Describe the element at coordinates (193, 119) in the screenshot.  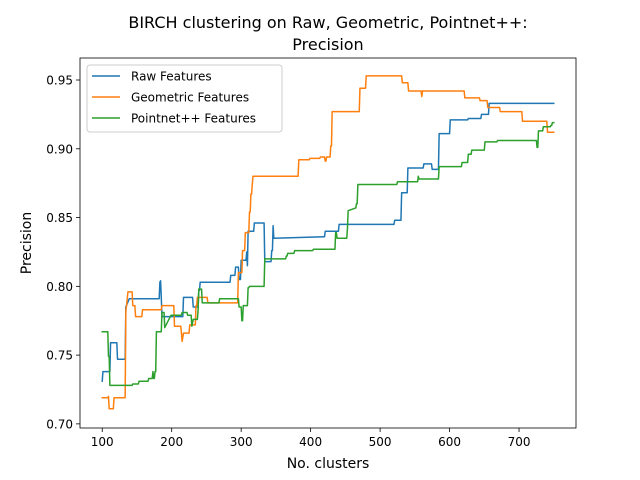
I see `legend-label-3: Pointnet++ Features` at that location.